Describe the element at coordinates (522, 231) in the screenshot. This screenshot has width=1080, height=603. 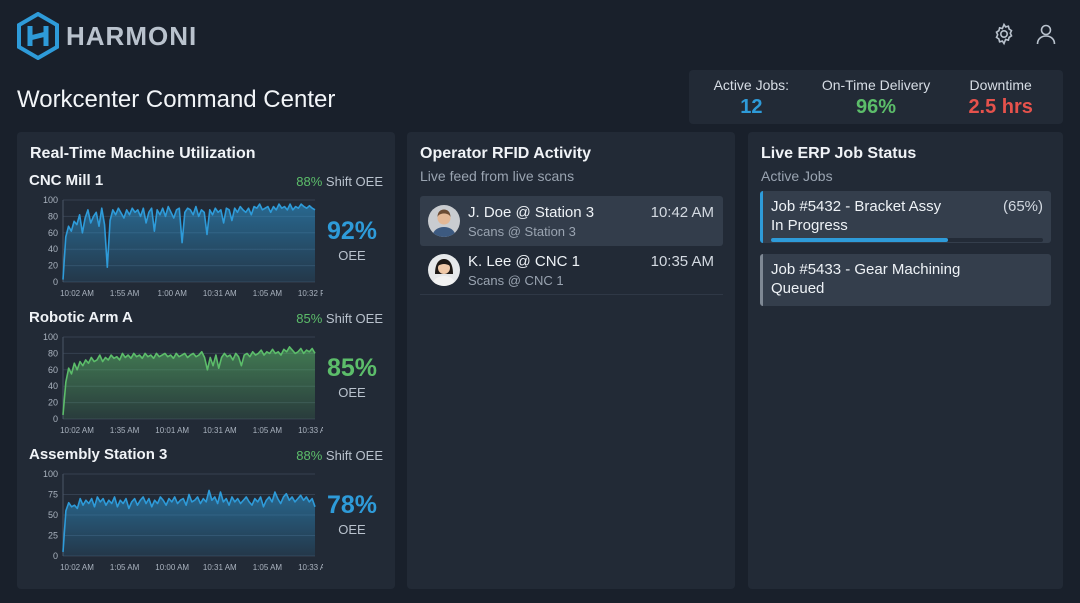
I see `rfid-scan-location: Scans @ Station 3` at that location.